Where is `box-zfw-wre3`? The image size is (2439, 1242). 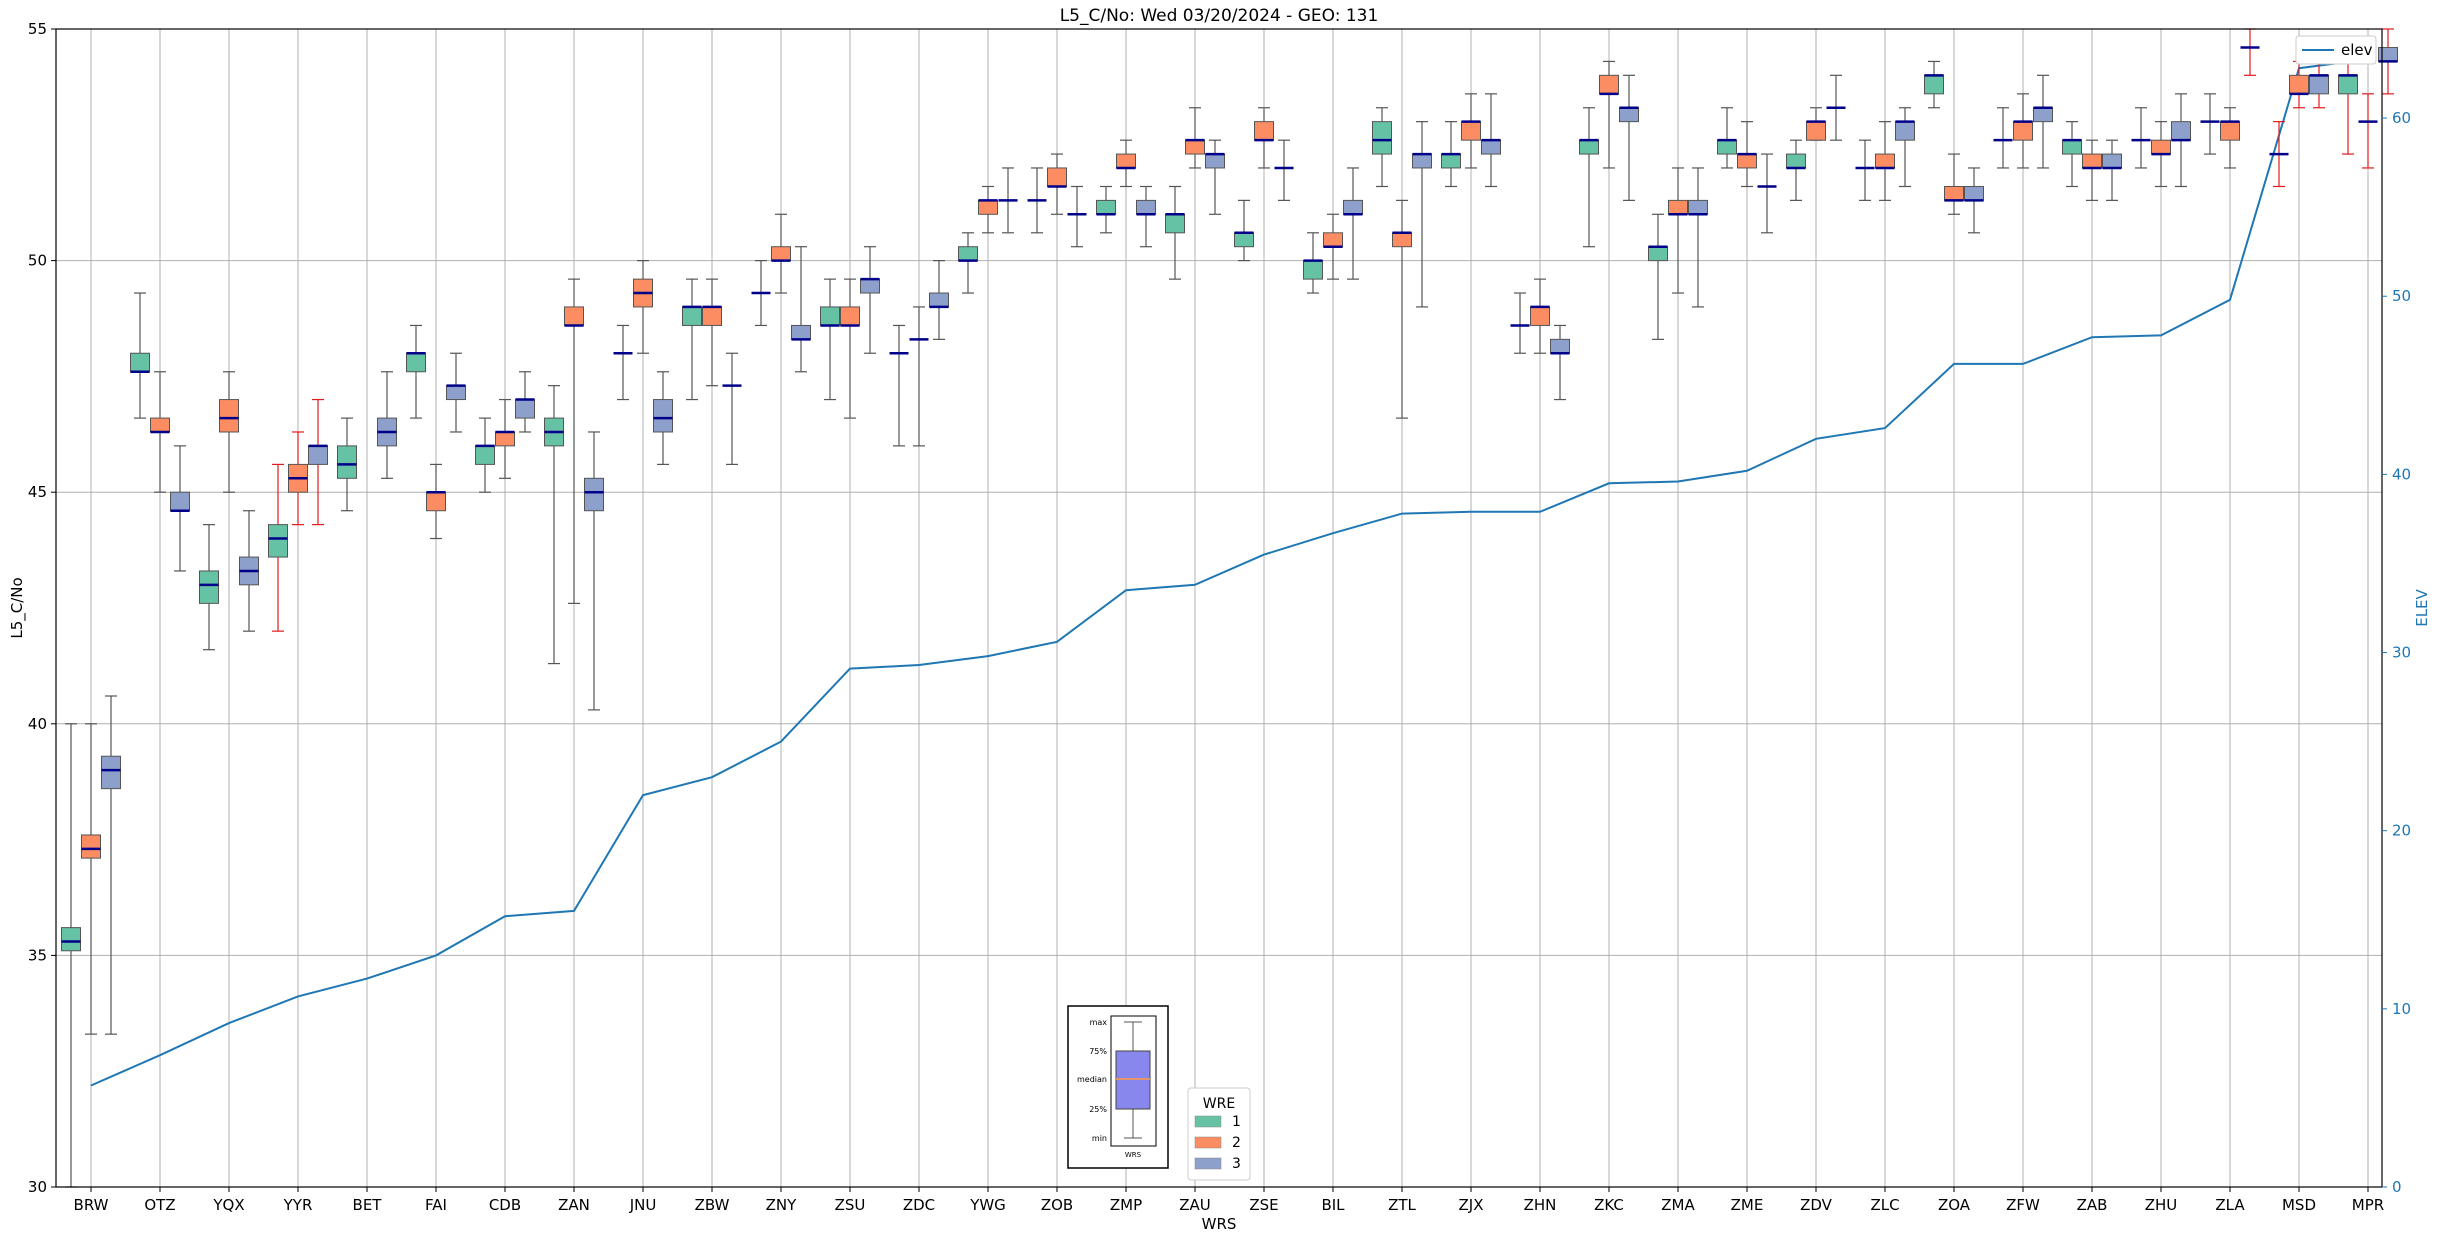
box-zfw-wre3 is located at coordinates (2043, 121).